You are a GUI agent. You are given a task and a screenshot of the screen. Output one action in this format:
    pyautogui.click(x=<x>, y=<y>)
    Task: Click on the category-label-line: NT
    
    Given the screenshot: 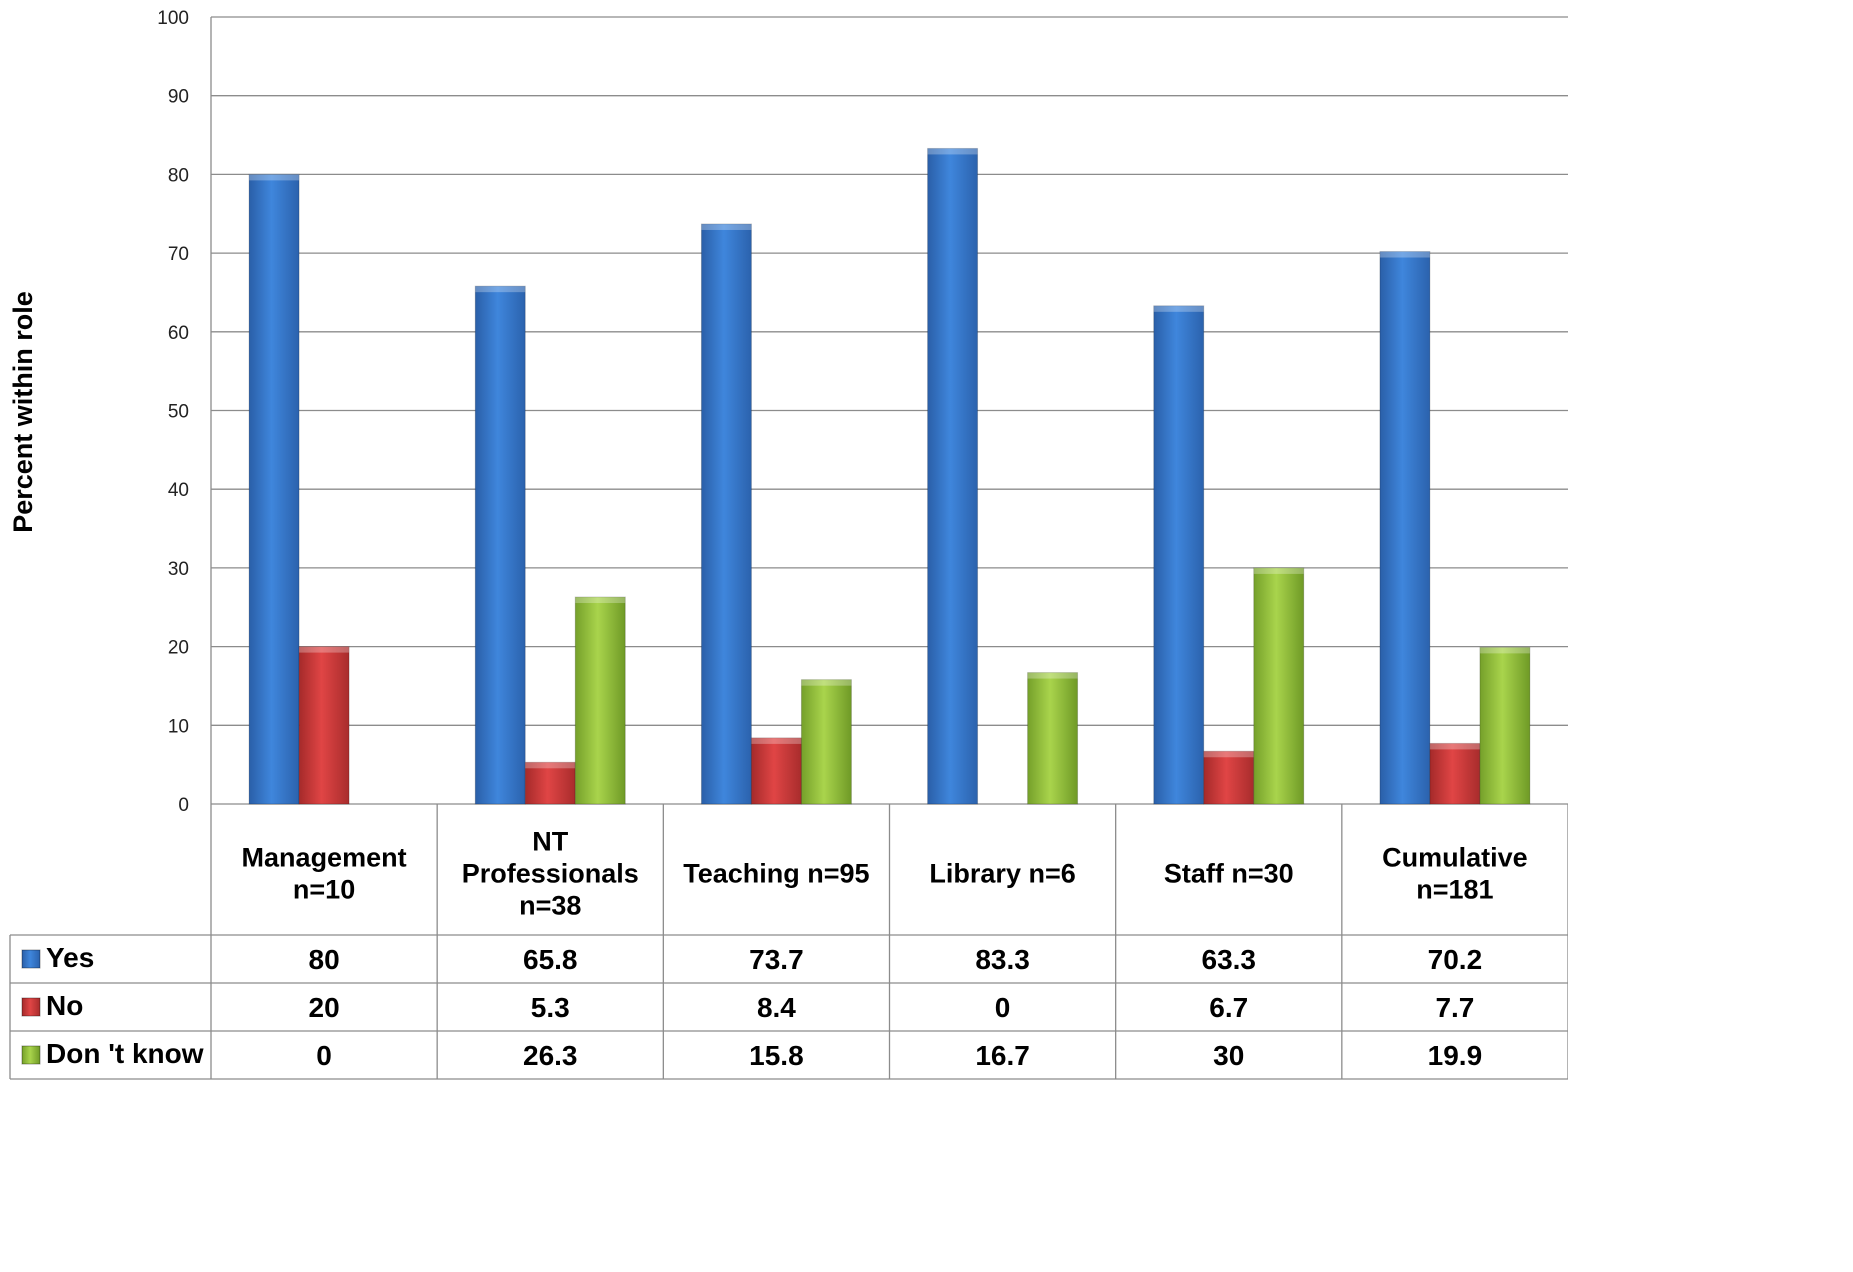 What is the action you would take?
    pyautogui.click(x=550, y=842)
    